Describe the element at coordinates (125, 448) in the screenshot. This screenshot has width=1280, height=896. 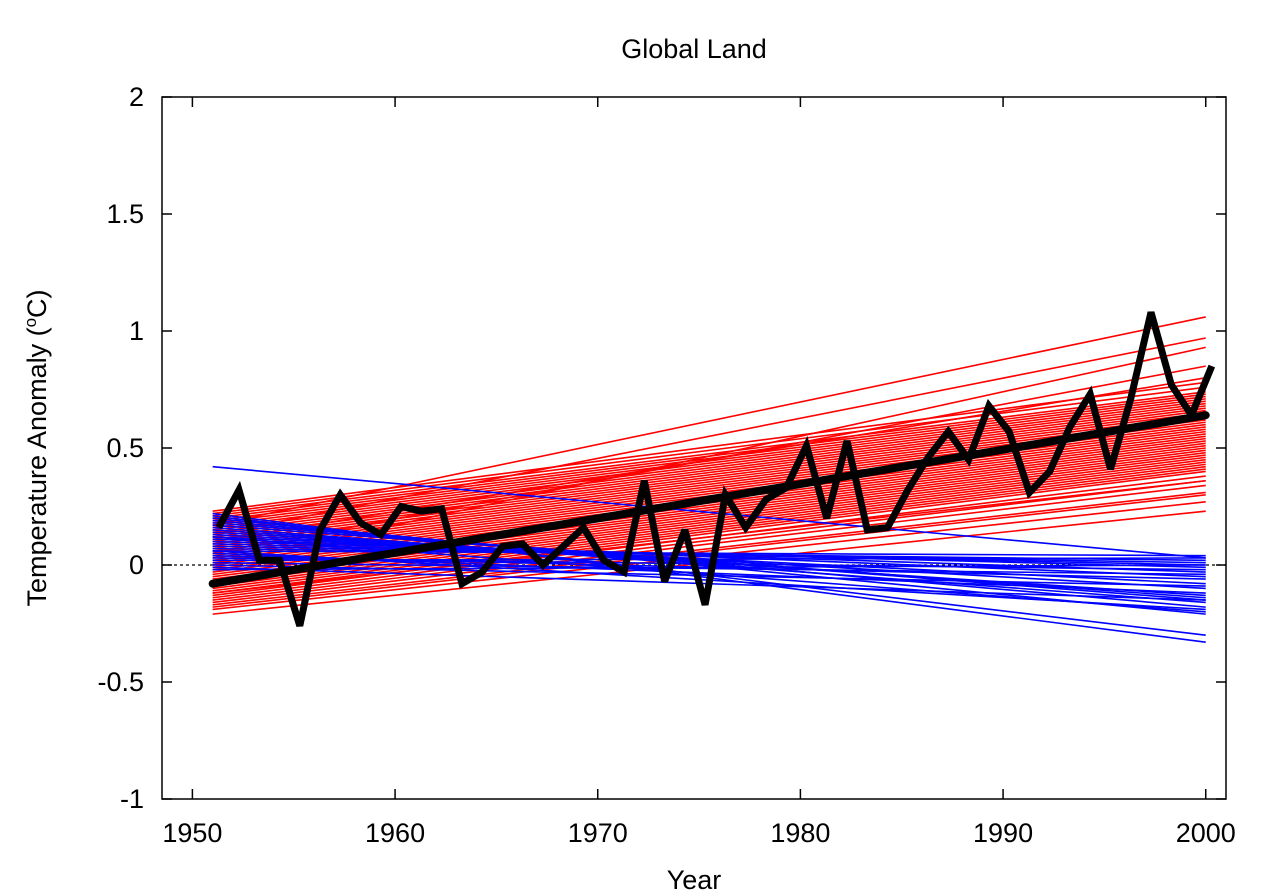
I see `y-tick-label: 0.5` at that location.